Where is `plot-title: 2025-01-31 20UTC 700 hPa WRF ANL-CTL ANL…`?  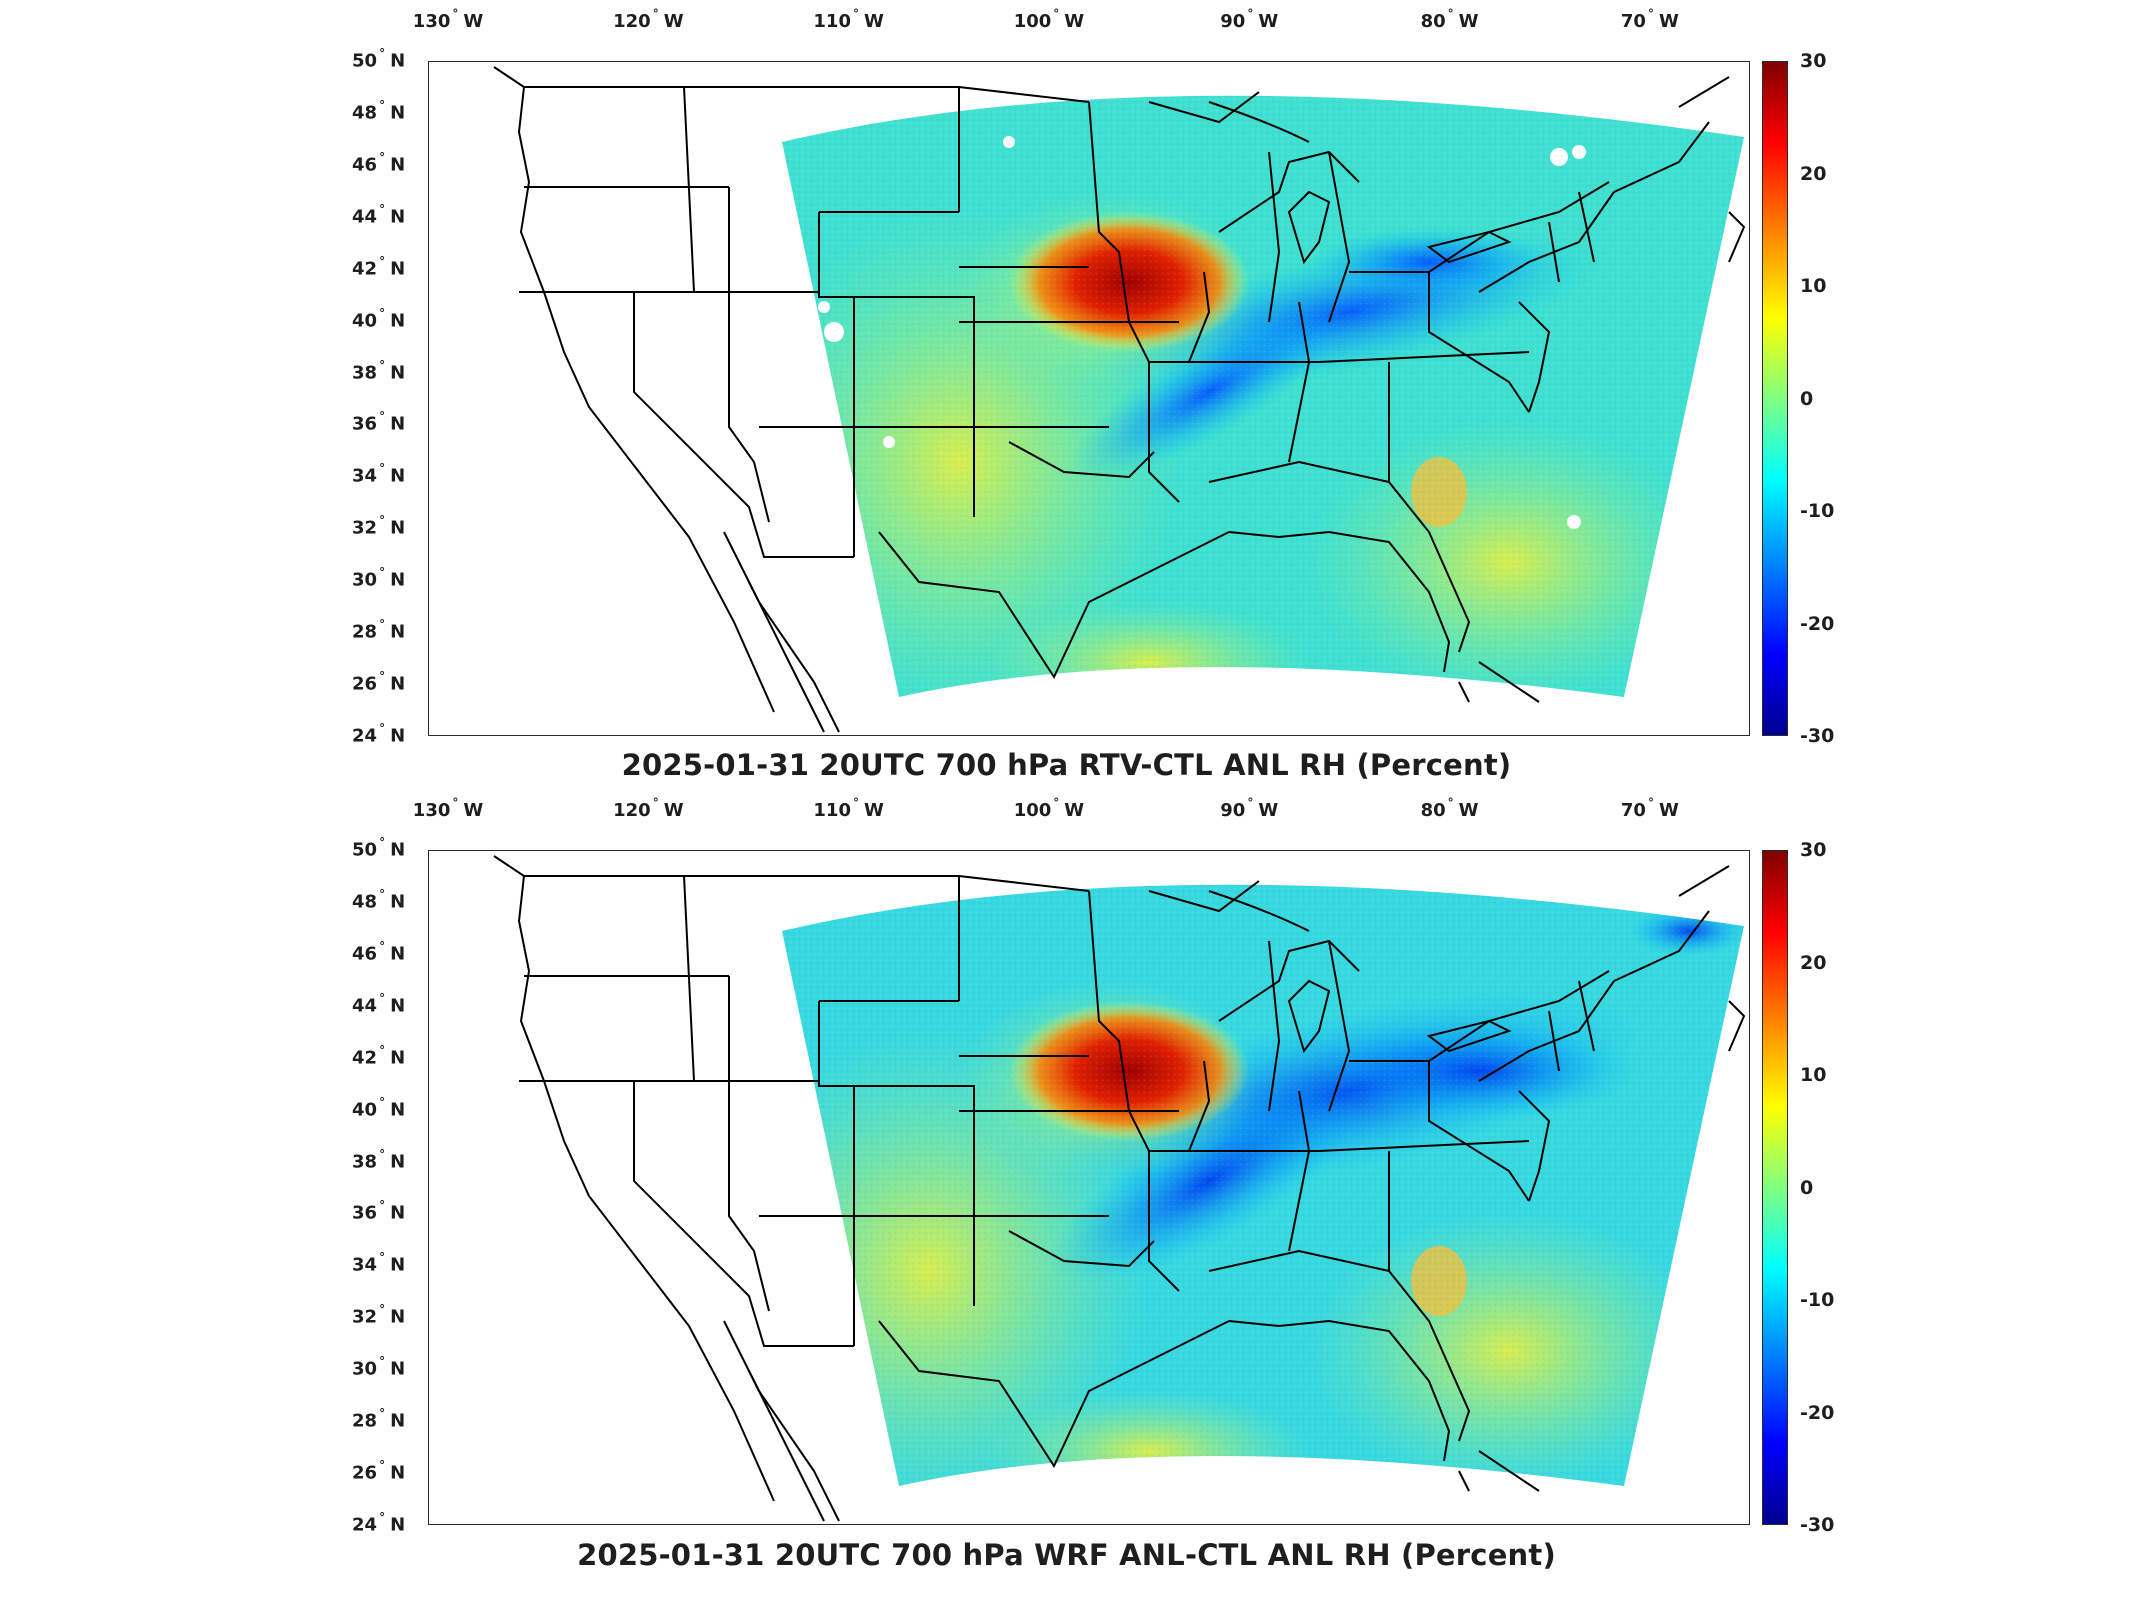
plot-title: 2025-01-31 20UTC 700 hPa WRF ANL-CTL ANL… is located at coordinates (1066, 1555).